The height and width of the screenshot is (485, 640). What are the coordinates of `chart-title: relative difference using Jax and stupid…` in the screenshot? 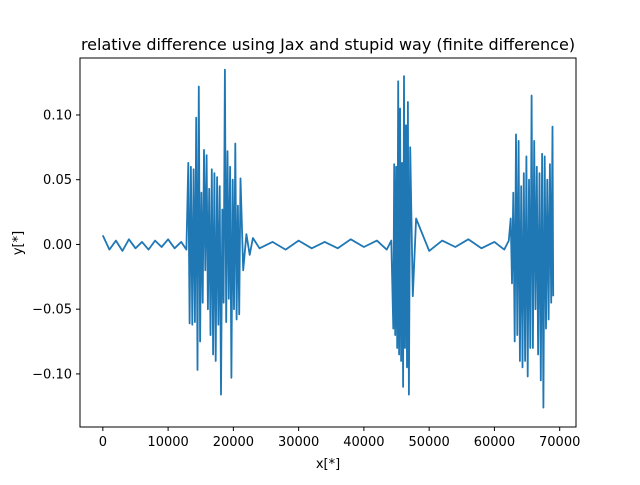 It's located at (328, 44).